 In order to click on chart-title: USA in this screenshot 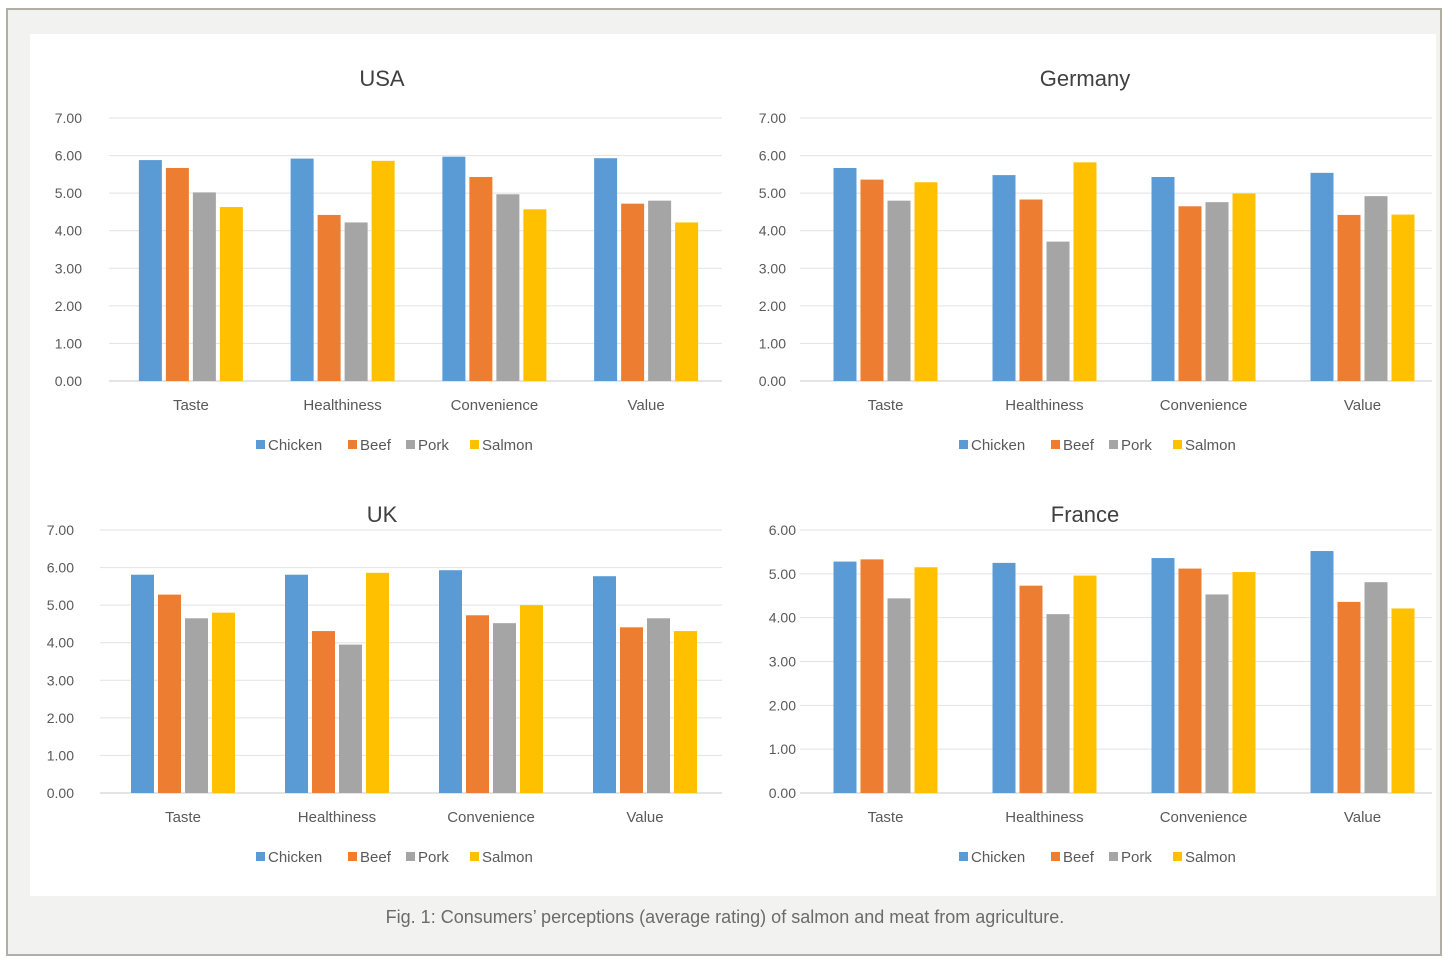, I will do `click(382, 78)`.